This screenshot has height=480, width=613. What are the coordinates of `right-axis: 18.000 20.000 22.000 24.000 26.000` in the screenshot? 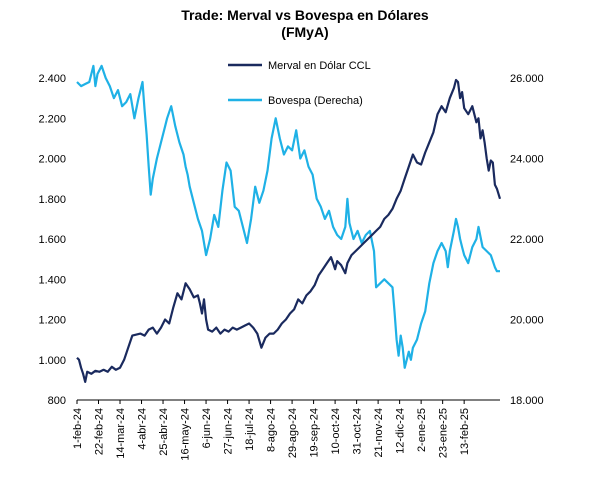 It's located at (527, 240).